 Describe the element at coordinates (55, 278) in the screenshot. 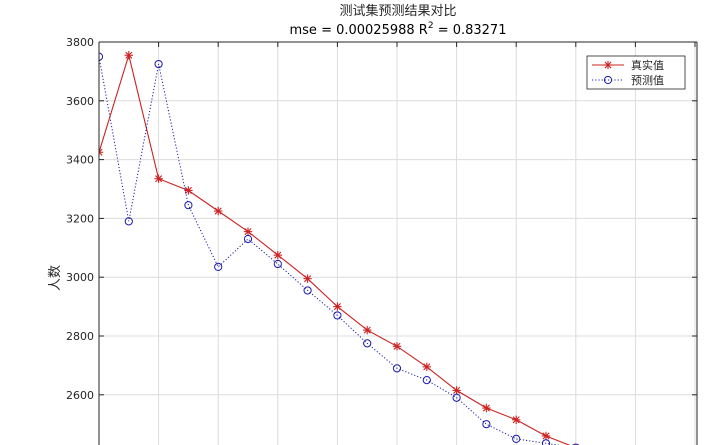

I see `y-axis-label: 人数` at that location.